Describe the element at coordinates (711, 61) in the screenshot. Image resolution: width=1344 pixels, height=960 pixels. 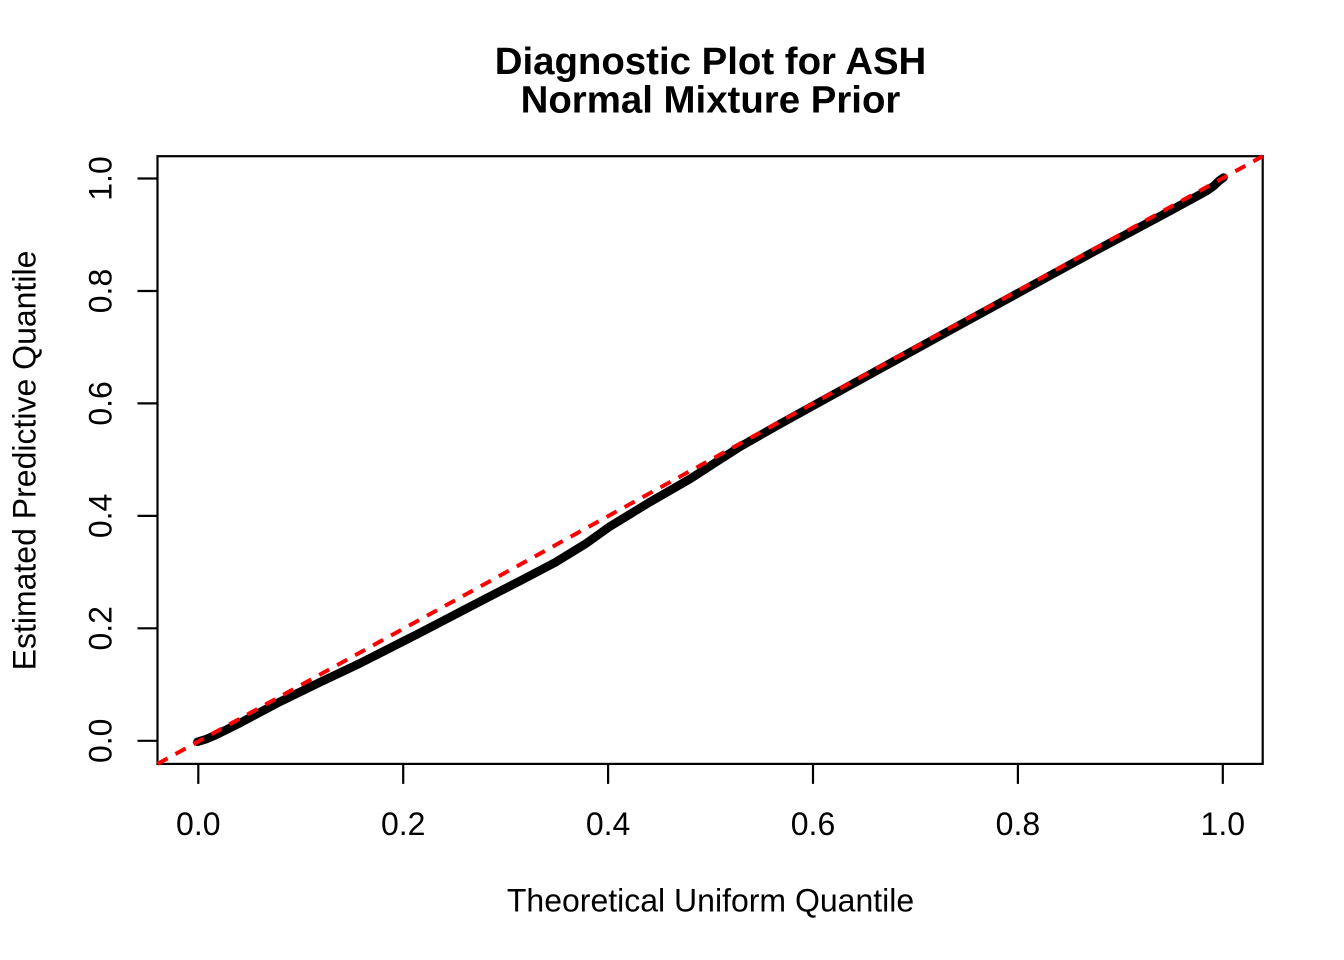
I see `svg-text: Diagnostic Plot for ASH` at that location.